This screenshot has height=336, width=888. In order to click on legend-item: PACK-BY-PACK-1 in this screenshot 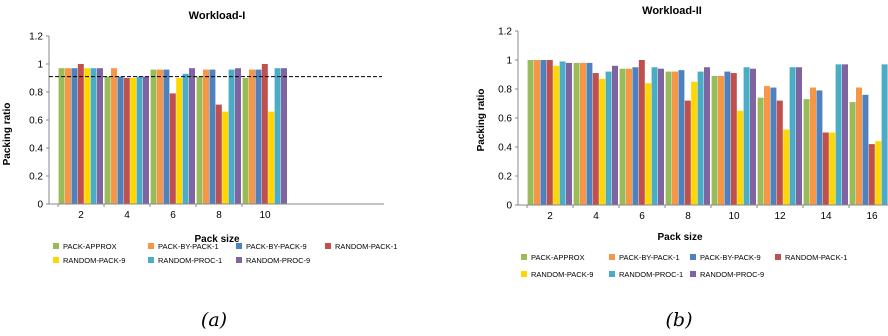, I will do `click(644, 257)`.